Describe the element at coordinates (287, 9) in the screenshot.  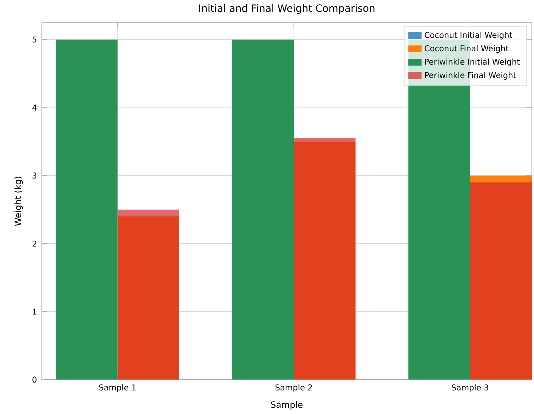
I see `chart-title: Initial and Final Weight Comparison` at that location.